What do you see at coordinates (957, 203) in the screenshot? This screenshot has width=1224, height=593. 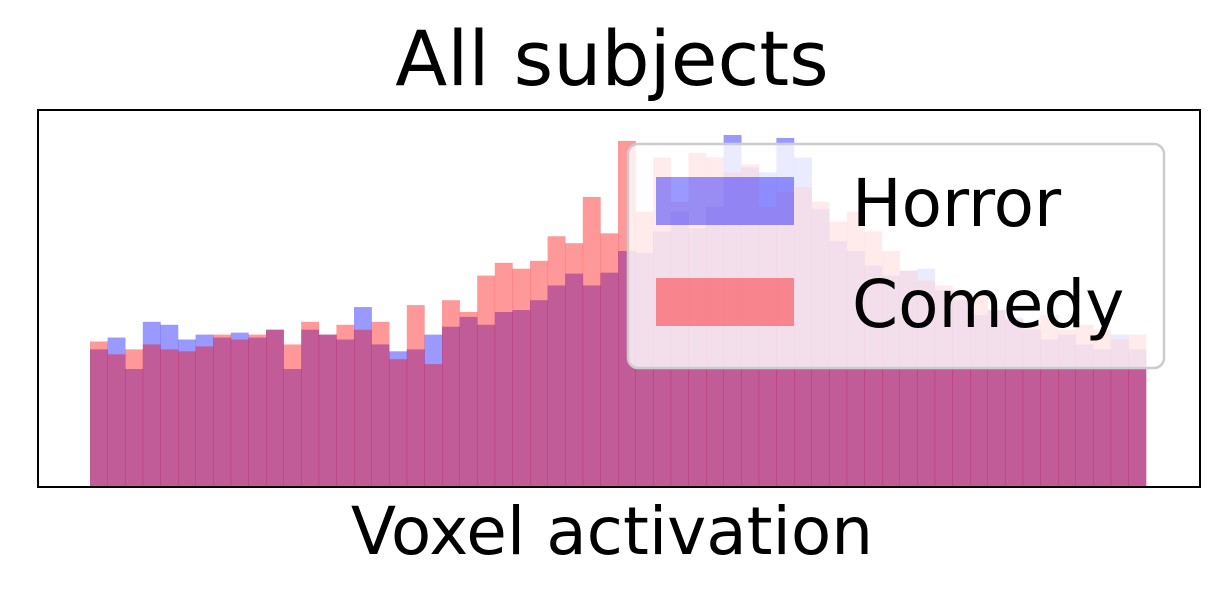 I see `legend-label-horror: Horror` at bounding box center [957, 203].